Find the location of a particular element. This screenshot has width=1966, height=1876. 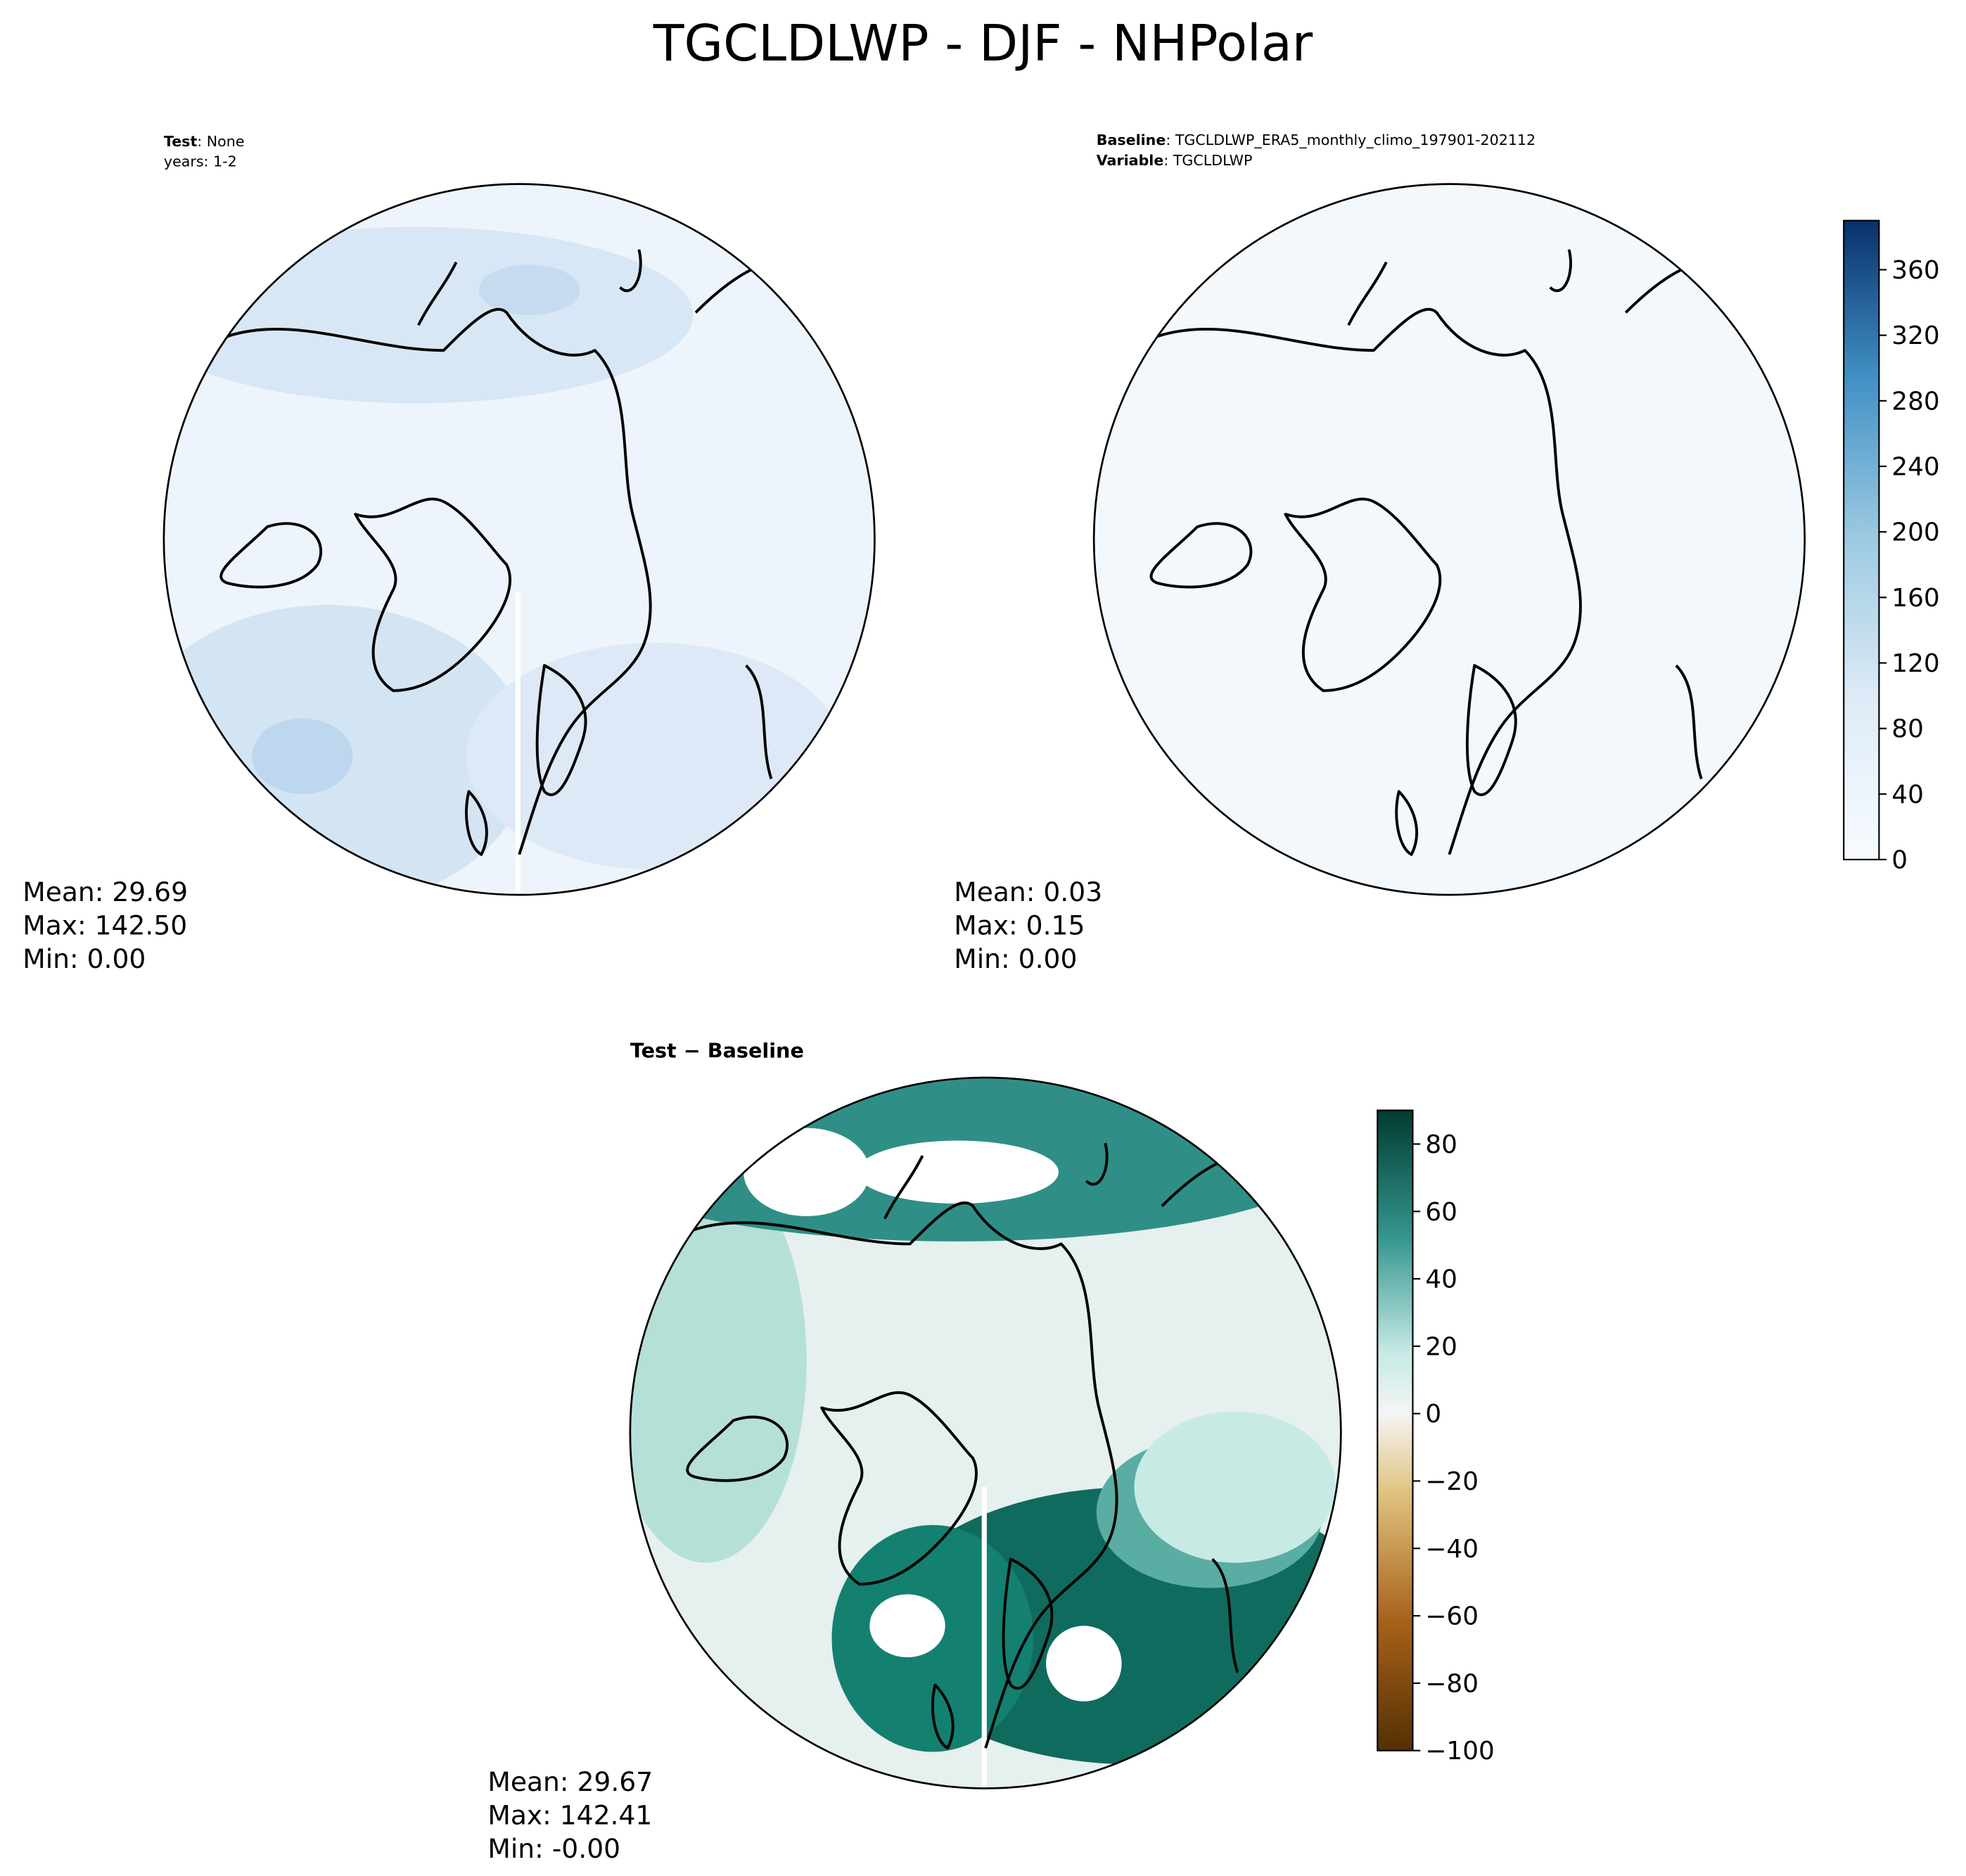

colorbar-tick-label: 60 is located at coordinates (1441, 1212).